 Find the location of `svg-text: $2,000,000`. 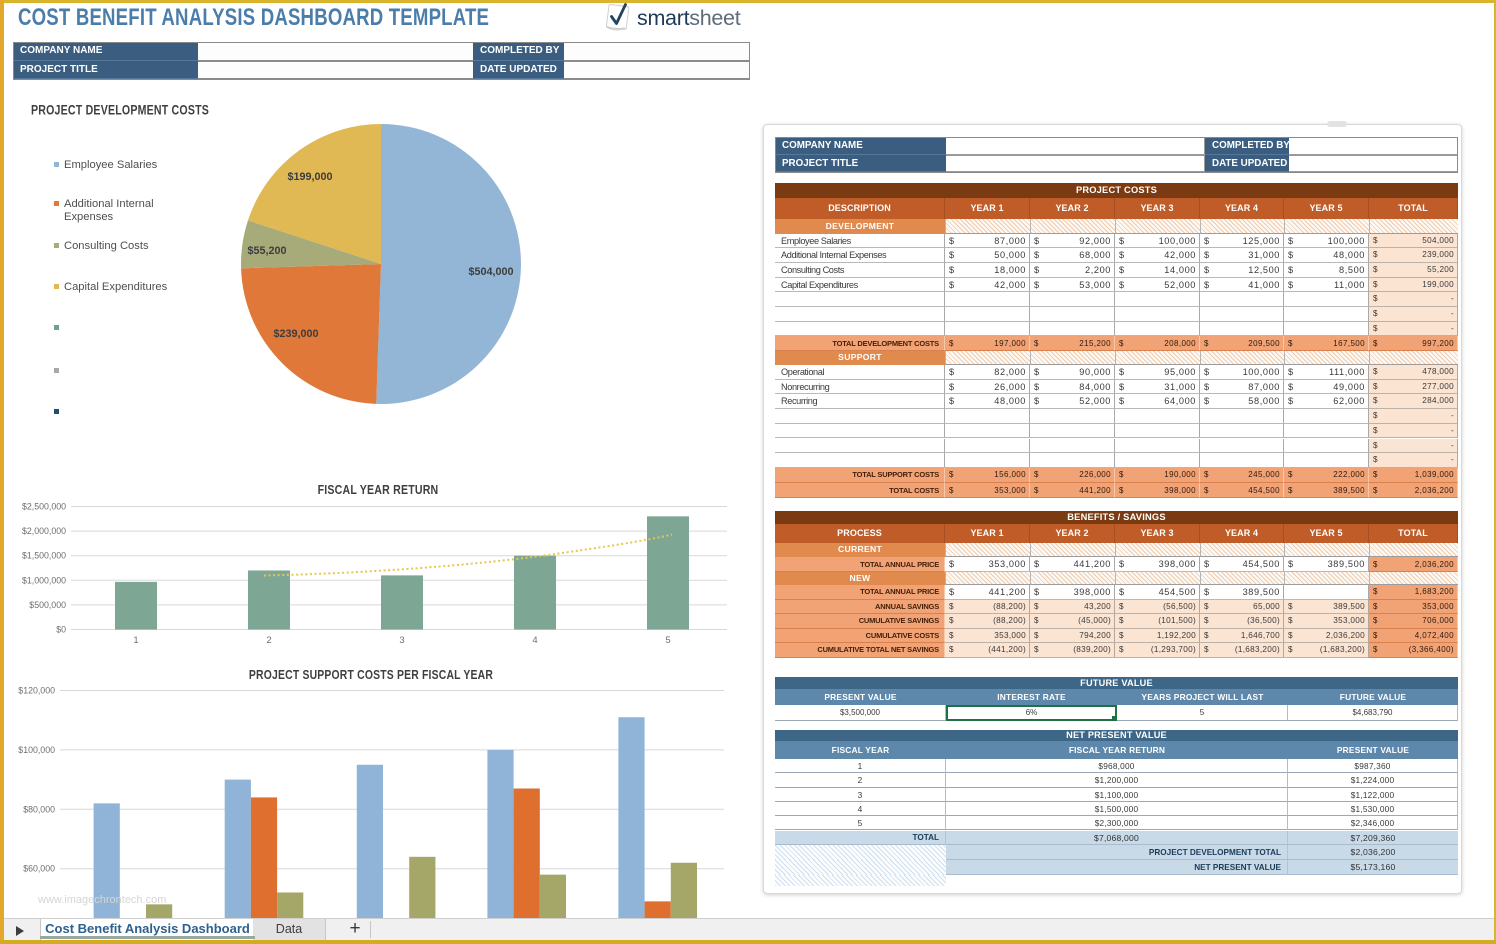

svg-text: $2,000,000 is located at coordinates (44, 531).